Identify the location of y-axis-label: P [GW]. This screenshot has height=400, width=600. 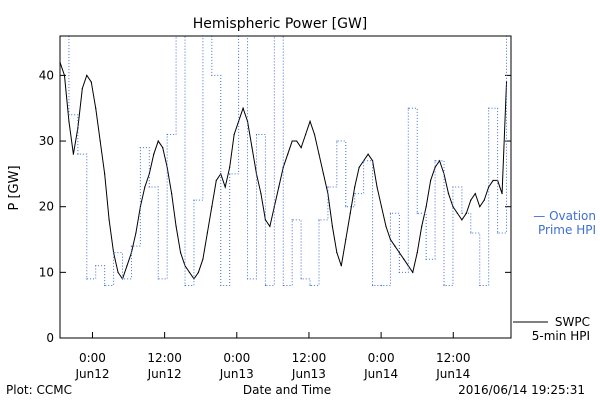
(14, 187).